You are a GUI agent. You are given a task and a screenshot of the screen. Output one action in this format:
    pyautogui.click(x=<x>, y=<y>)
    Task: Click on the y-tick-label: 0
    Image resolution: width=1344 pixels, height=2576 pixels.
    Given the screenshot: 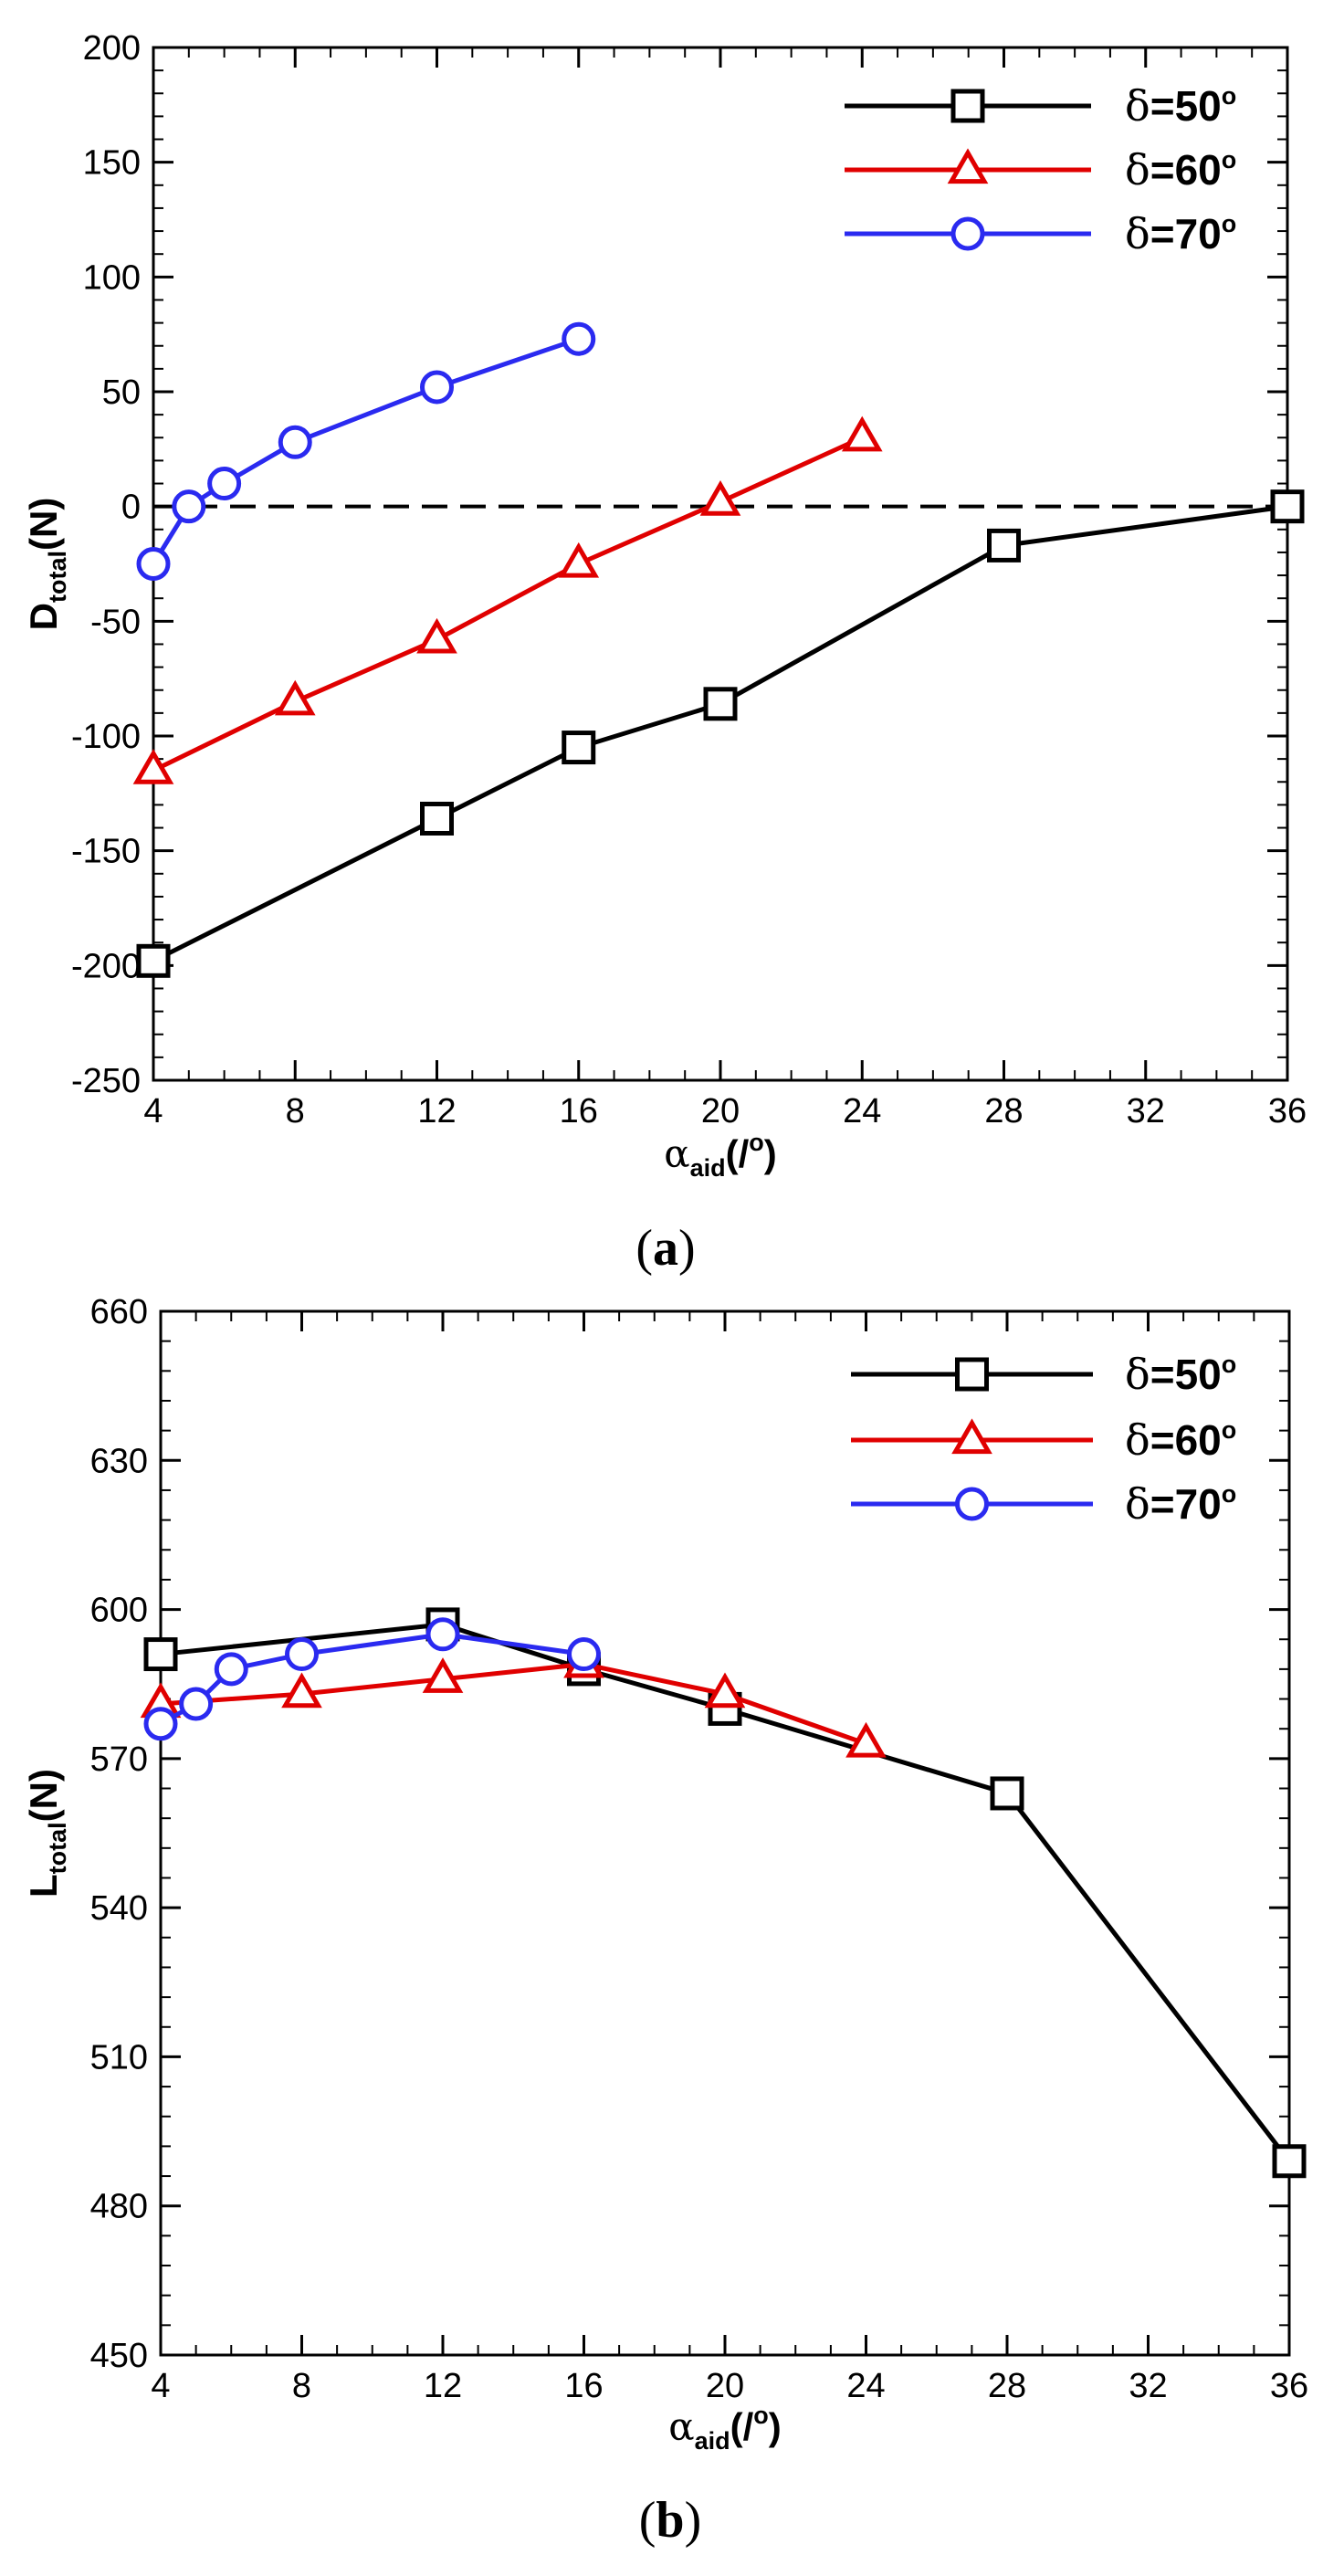 What is the action you would take?
    pyautogui.click(x=131, y=508)
    